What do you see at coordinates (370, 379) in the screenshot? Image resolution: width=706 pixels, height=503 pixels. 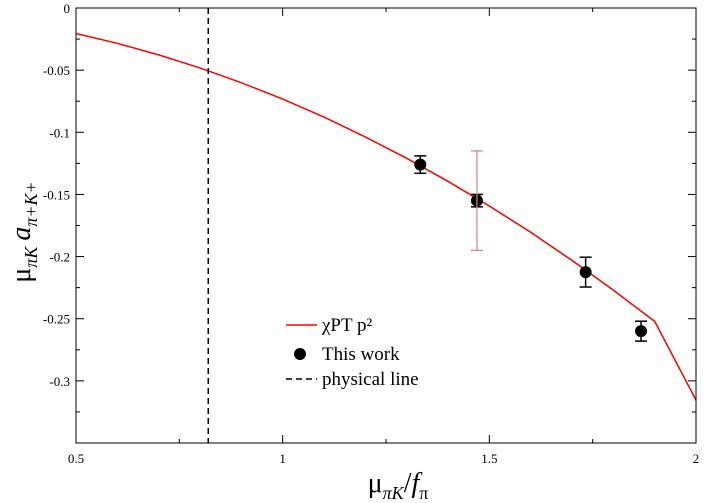 I see `legend-label-physical-line: physical line` at bounding box center [370, 379].